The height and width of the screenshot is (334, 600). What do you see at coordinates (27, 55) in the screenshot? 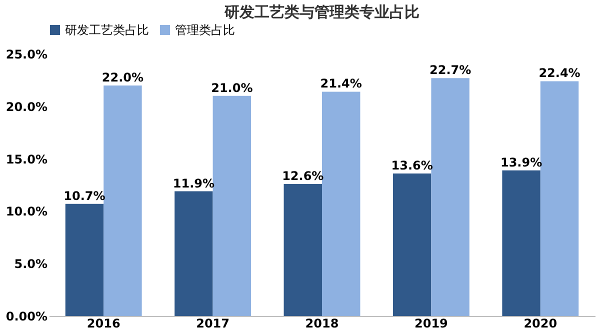
I see `y-tick-label: 25.0%` at bounding box center [27, 55].